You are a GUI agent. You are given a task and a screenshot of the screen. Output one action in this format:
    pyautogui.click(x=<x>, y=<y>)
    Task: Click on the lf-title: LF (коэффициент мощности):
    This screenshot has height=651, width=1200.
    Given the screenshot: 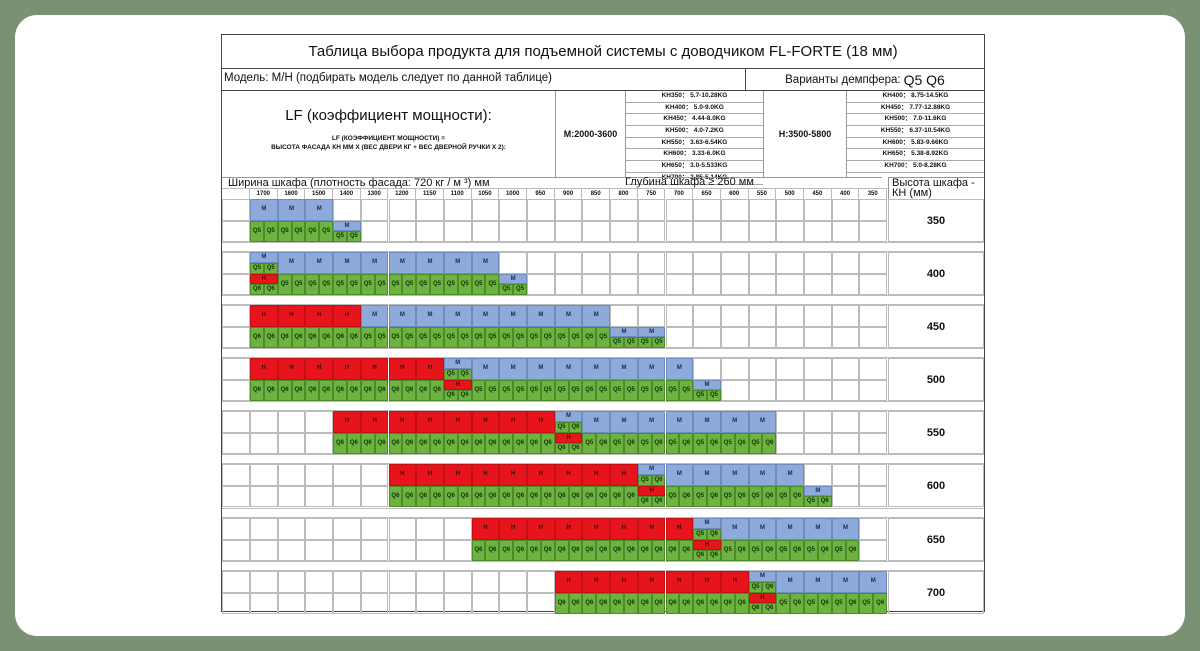 What is the action you would take?
    pyautogui.click(x=388, y=115)
    